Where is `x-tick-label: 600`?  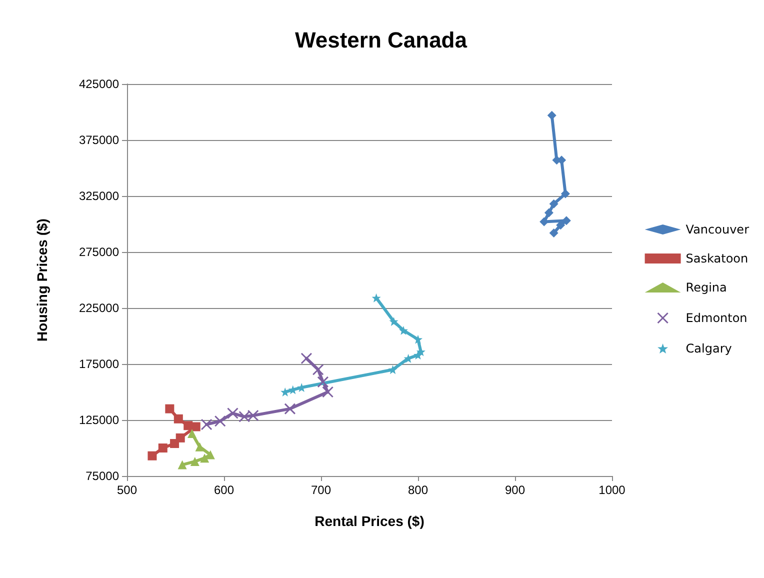
x-tick-label: 600 is located at coordinates (224, 490).